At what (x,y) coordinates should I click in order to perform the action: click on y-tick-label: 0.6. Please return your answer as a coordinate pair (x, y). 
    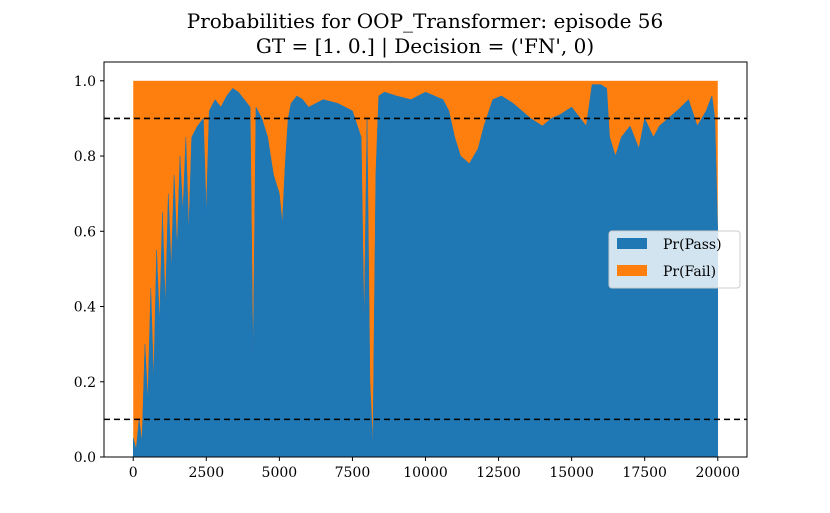
    Looking at the image, I should click on (85, 232).